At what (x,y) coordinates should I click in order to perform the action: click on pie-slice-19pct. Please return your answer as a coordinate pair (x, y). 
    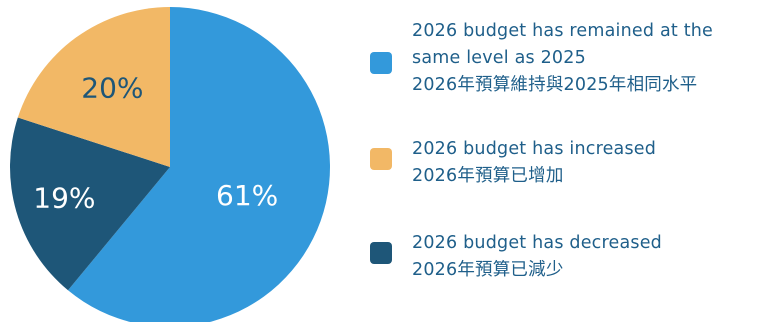
    Looking at the image, I should click on (90, 204).